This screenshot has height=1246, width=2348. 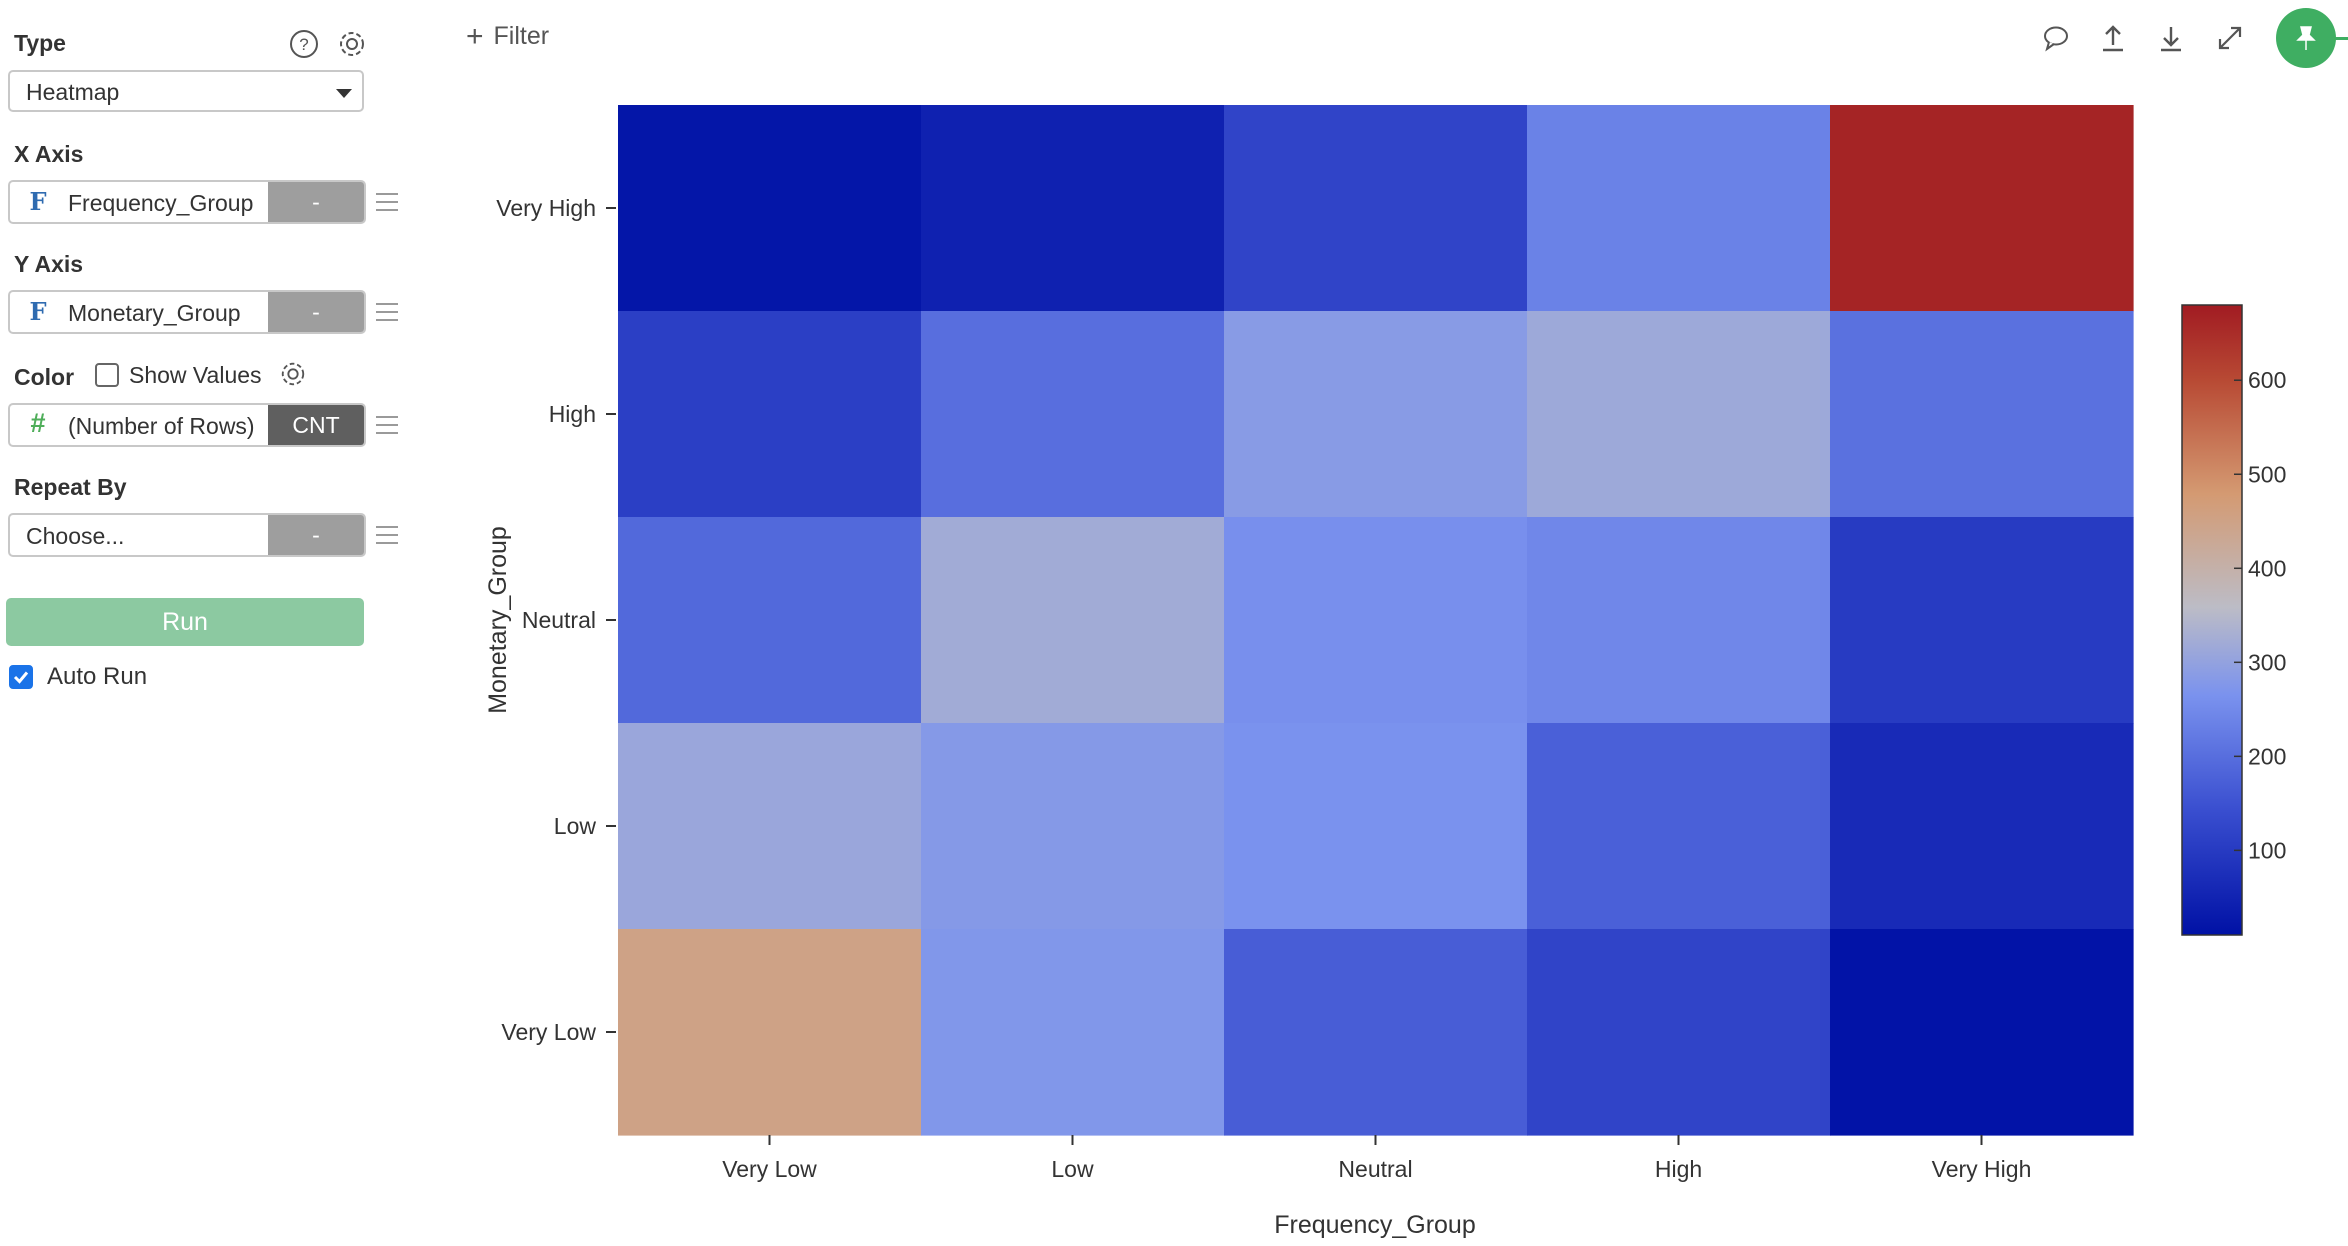 I want to click on auto-run-checkbox, so click(x=21, y=677).